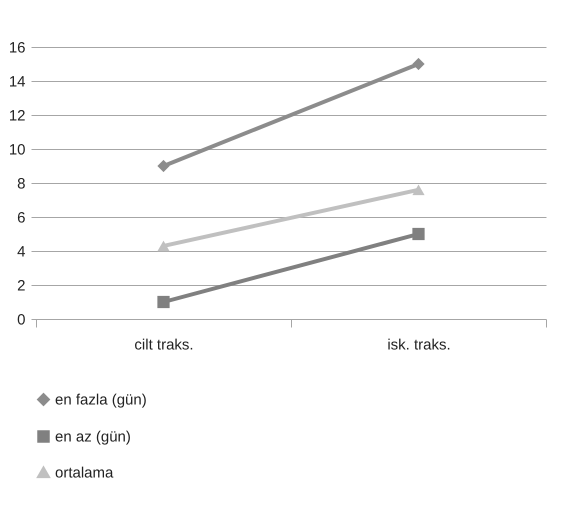  Describe the element at coordinates (164, 345) in the screenshot. I see `x-tick-label: cilt traks.` at that location.